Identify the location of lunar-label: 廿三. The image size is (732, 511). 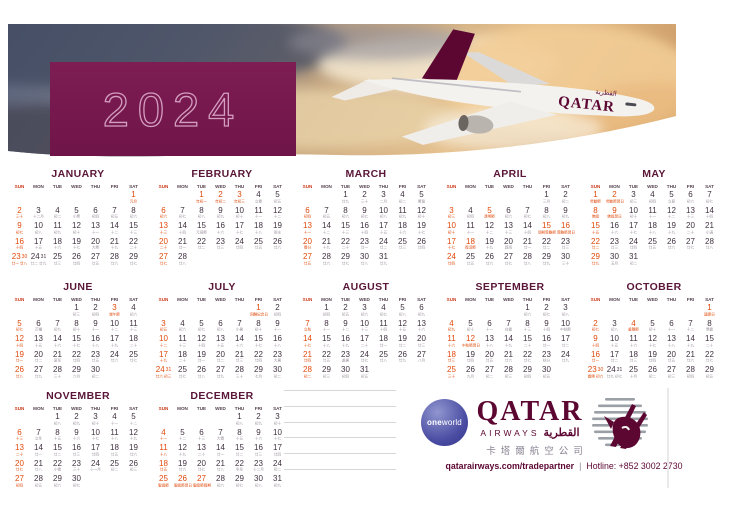
(402, 247).